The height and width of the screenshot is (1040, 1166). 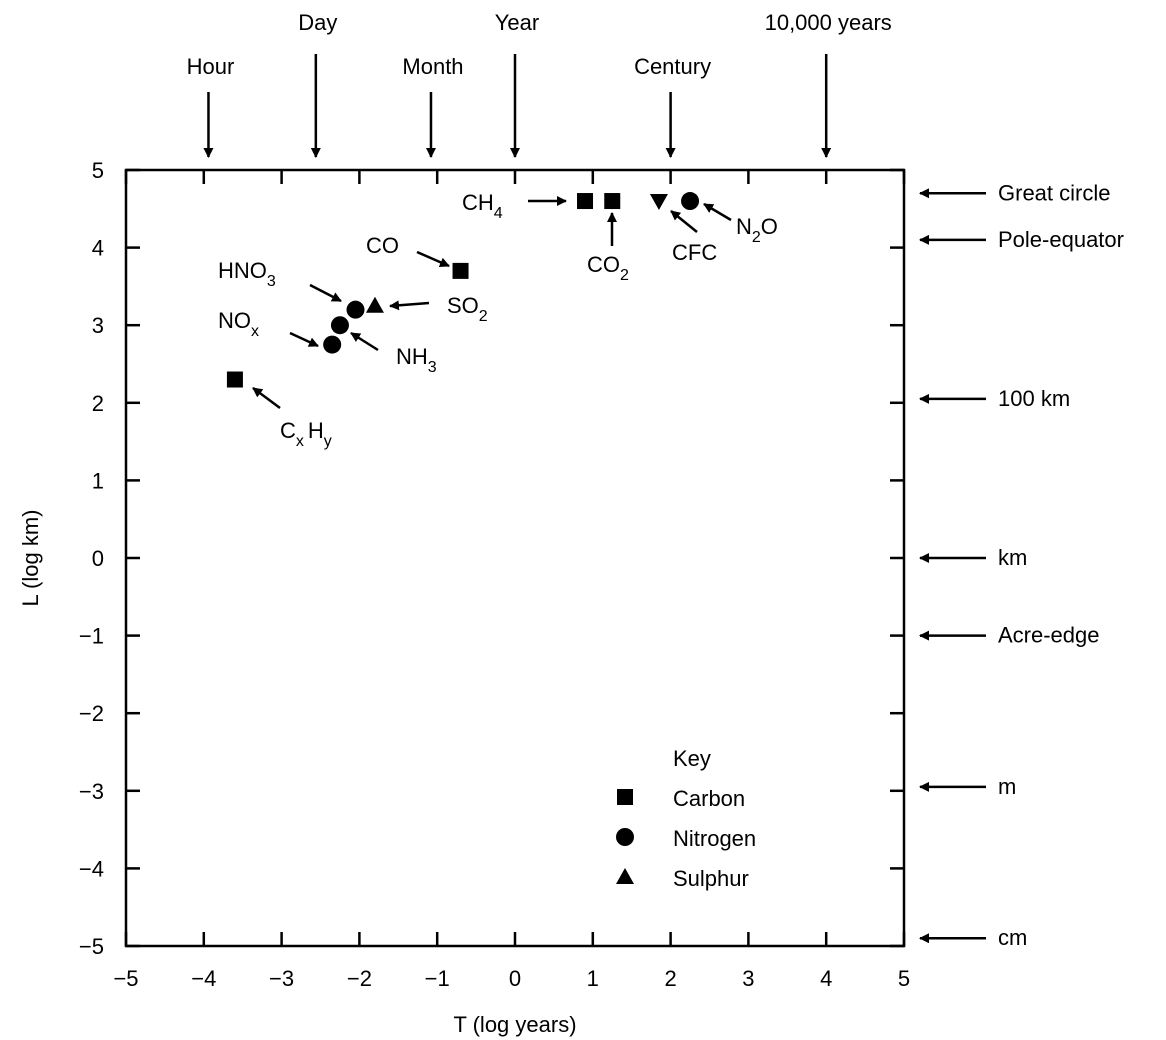 What do you see at coordinates (98, 403) in the screenshot?
I see `y-tick-label: 2` at bounding box center [98, 403].